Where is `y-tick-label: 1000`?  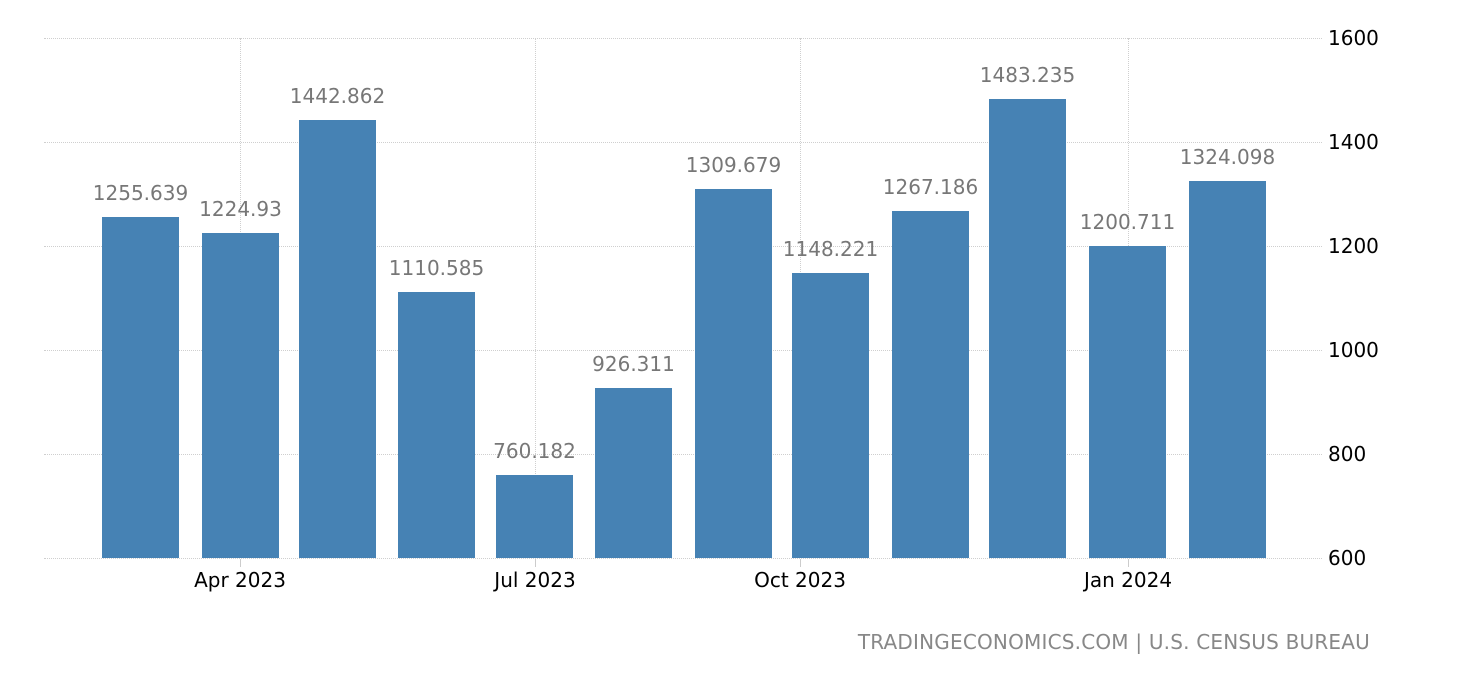 y-tick-label: 1000 is located at coordinates (1353, 350).